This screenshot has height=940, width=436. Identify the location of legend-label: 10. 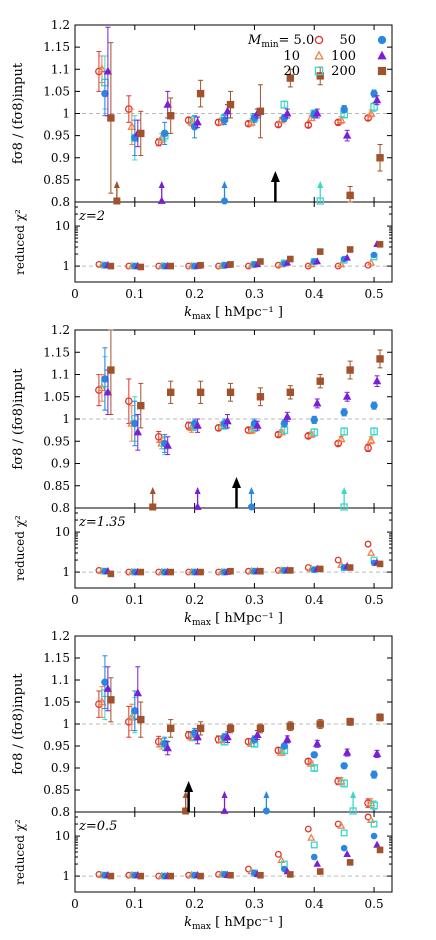
(291, 56).